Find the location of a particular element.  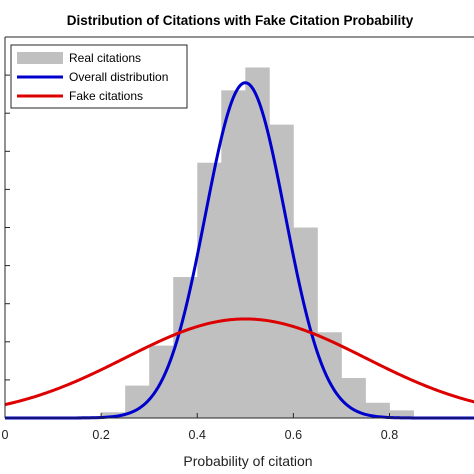

legend-fake-citations-label: Fake citations is located at coordinates (106, 96).